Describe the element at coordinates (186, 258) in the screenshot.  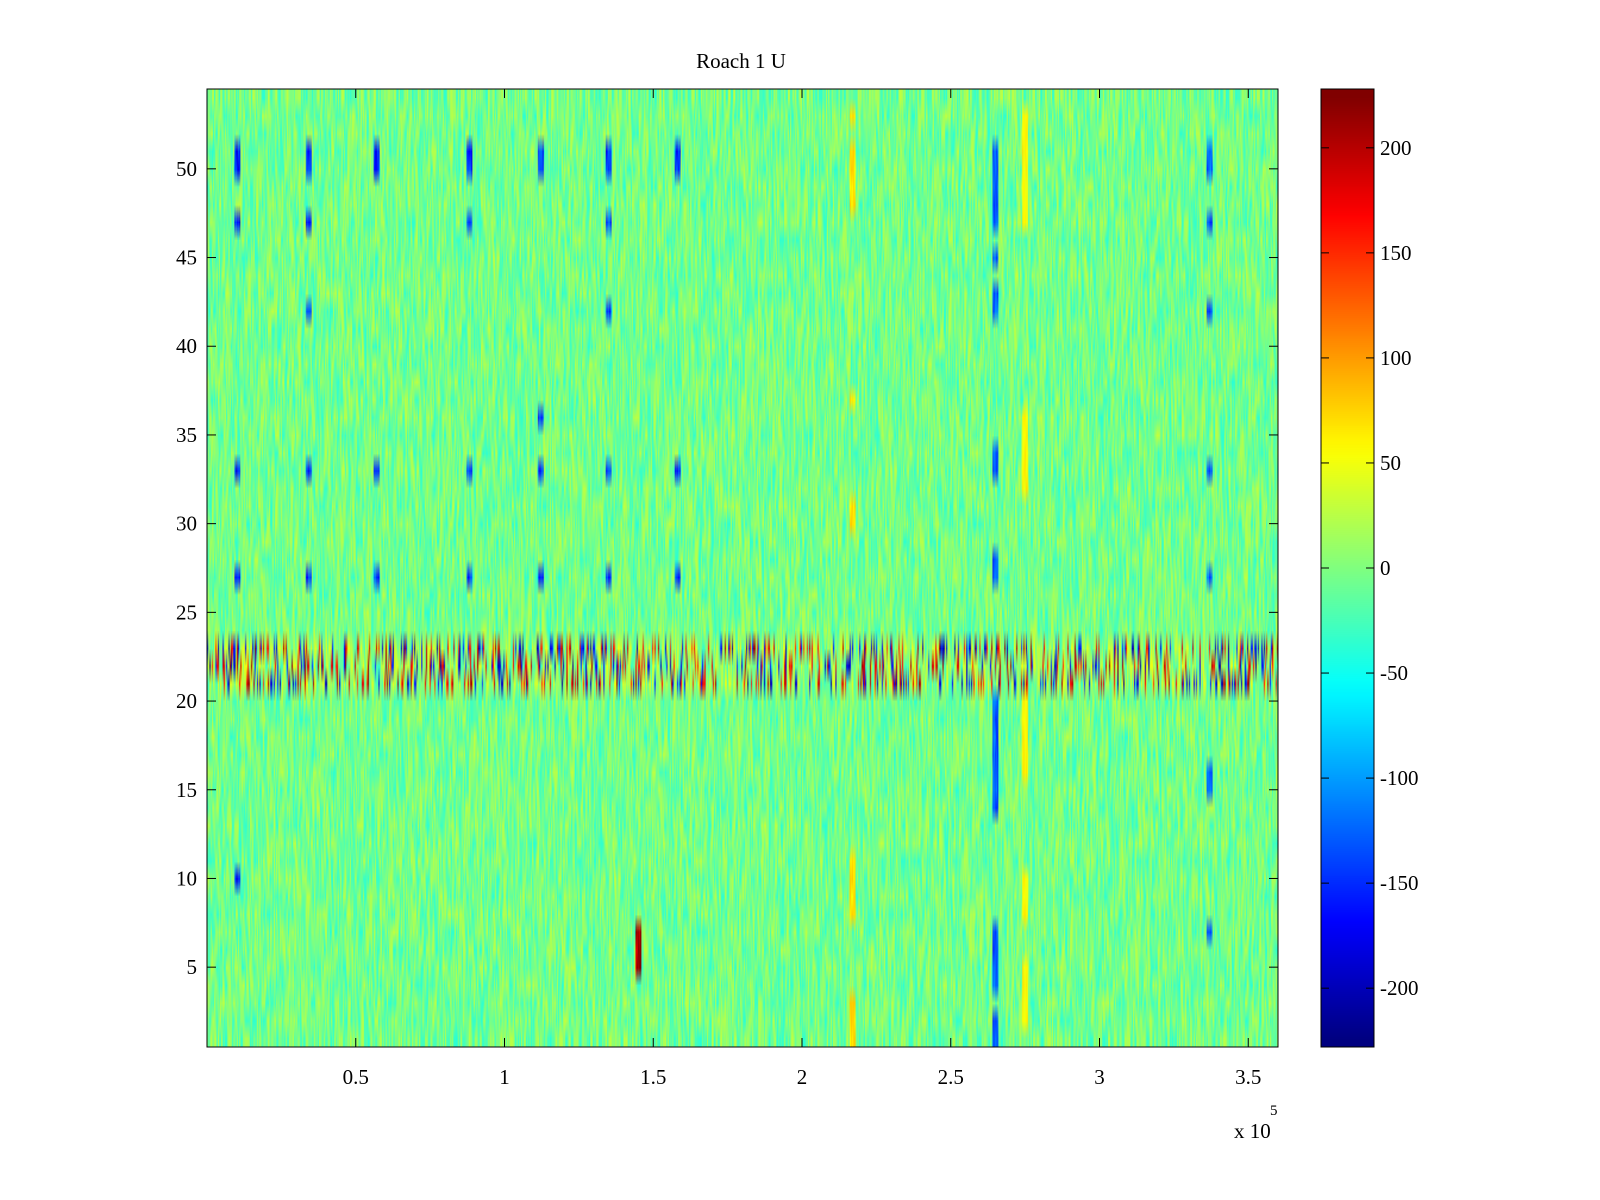
I see `y-tick-label: 45` at that location.